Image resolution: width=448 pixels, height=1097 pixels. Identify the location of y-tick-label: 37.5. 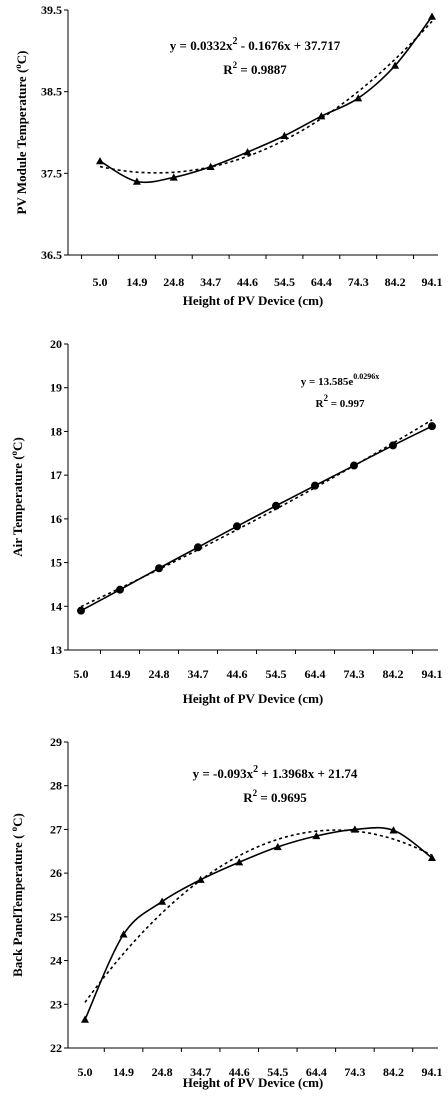
(51, 173).